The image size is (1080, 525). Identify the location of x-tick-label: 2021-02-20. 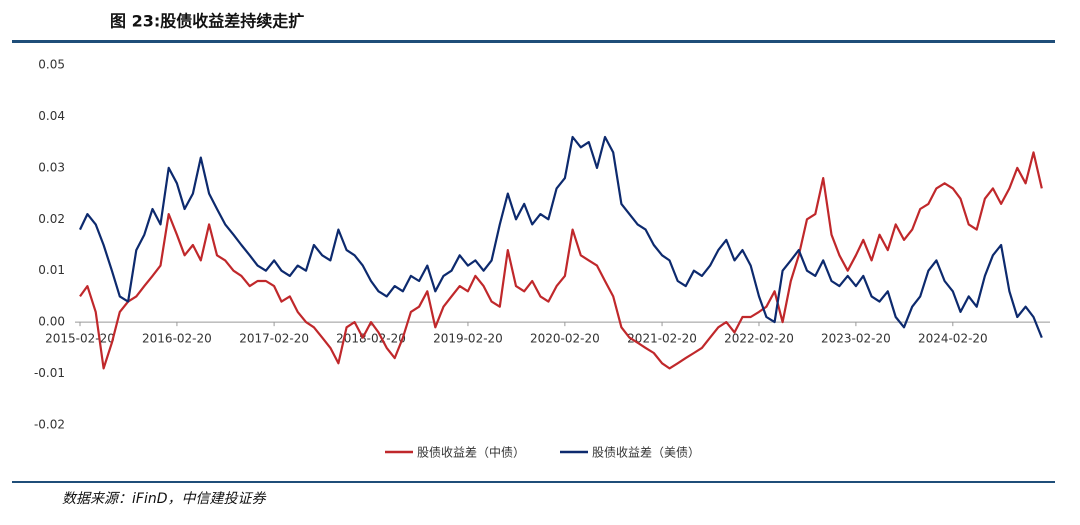
(662, 339).